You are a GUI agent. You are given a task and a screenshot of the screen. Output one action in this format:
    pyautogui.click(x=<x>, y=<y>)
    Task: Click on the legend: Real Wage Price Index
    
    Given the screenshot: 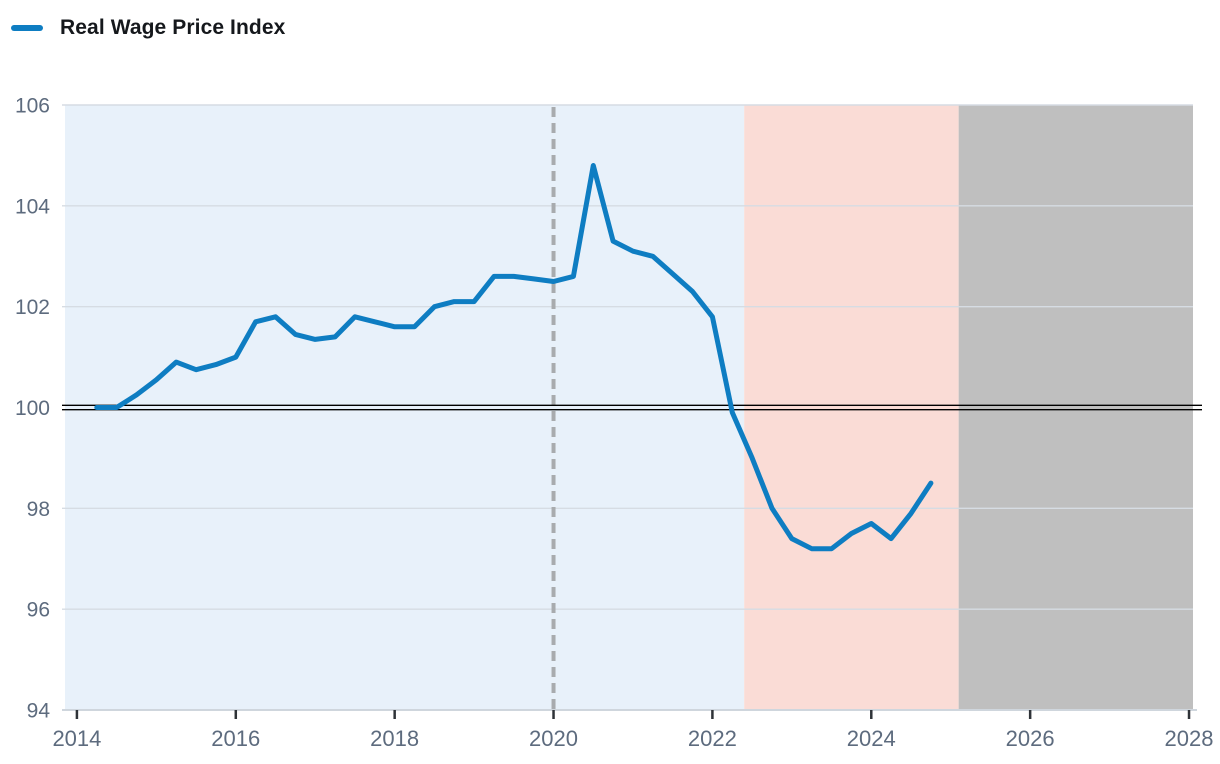 What is the action you would take?
    pyautogui.click(x=148, y=28)
    